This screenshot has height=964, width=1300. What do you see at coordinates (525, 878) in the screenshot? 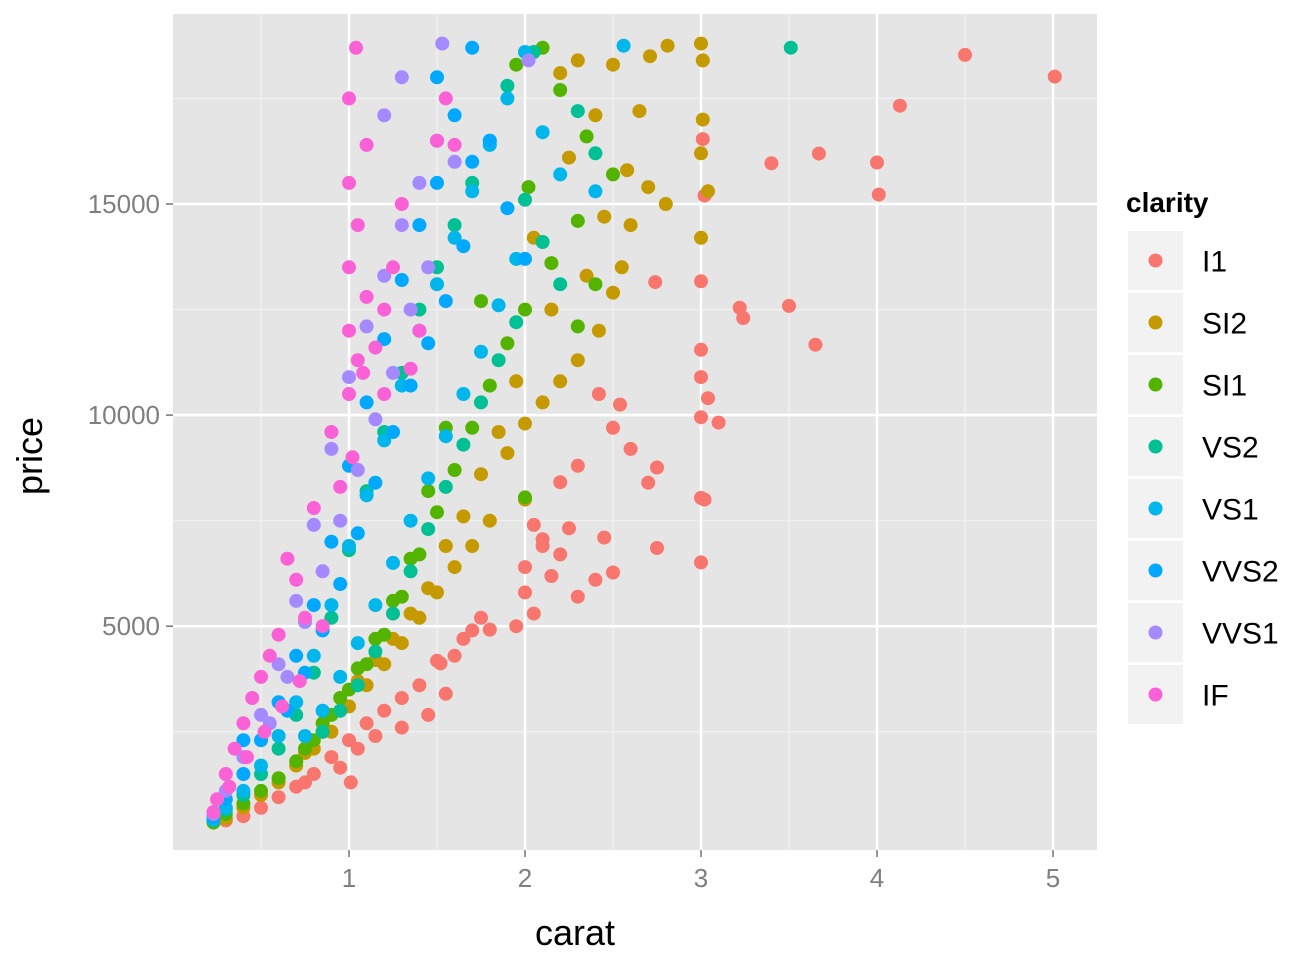
I see `x-tick-label: 2` at bounding box center [525, 878].